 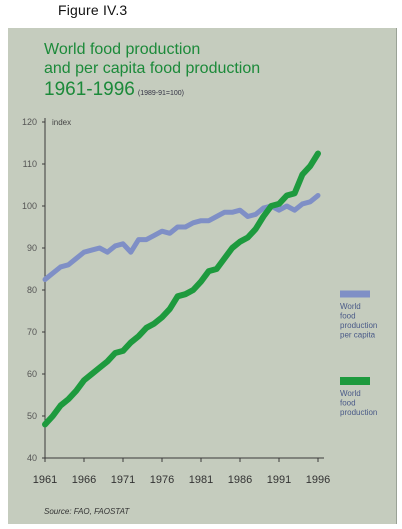 I want to click on source-note: Source: FAO, FAOSTAT, so click(x=87, y=511).